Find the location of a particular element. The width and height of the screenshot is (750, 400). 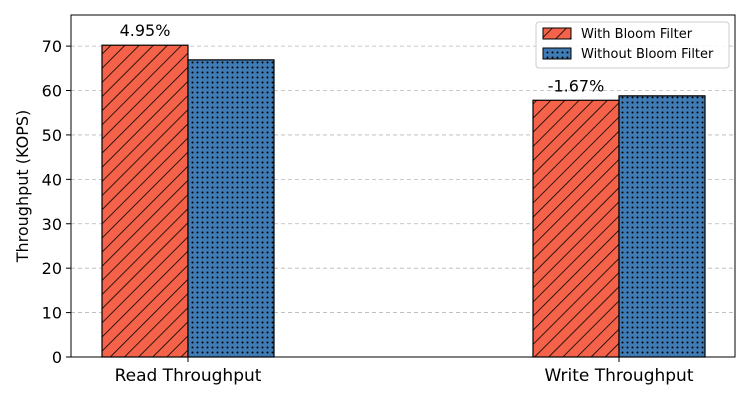

y-tick-label: 40 is located at coordinates (52, 179).